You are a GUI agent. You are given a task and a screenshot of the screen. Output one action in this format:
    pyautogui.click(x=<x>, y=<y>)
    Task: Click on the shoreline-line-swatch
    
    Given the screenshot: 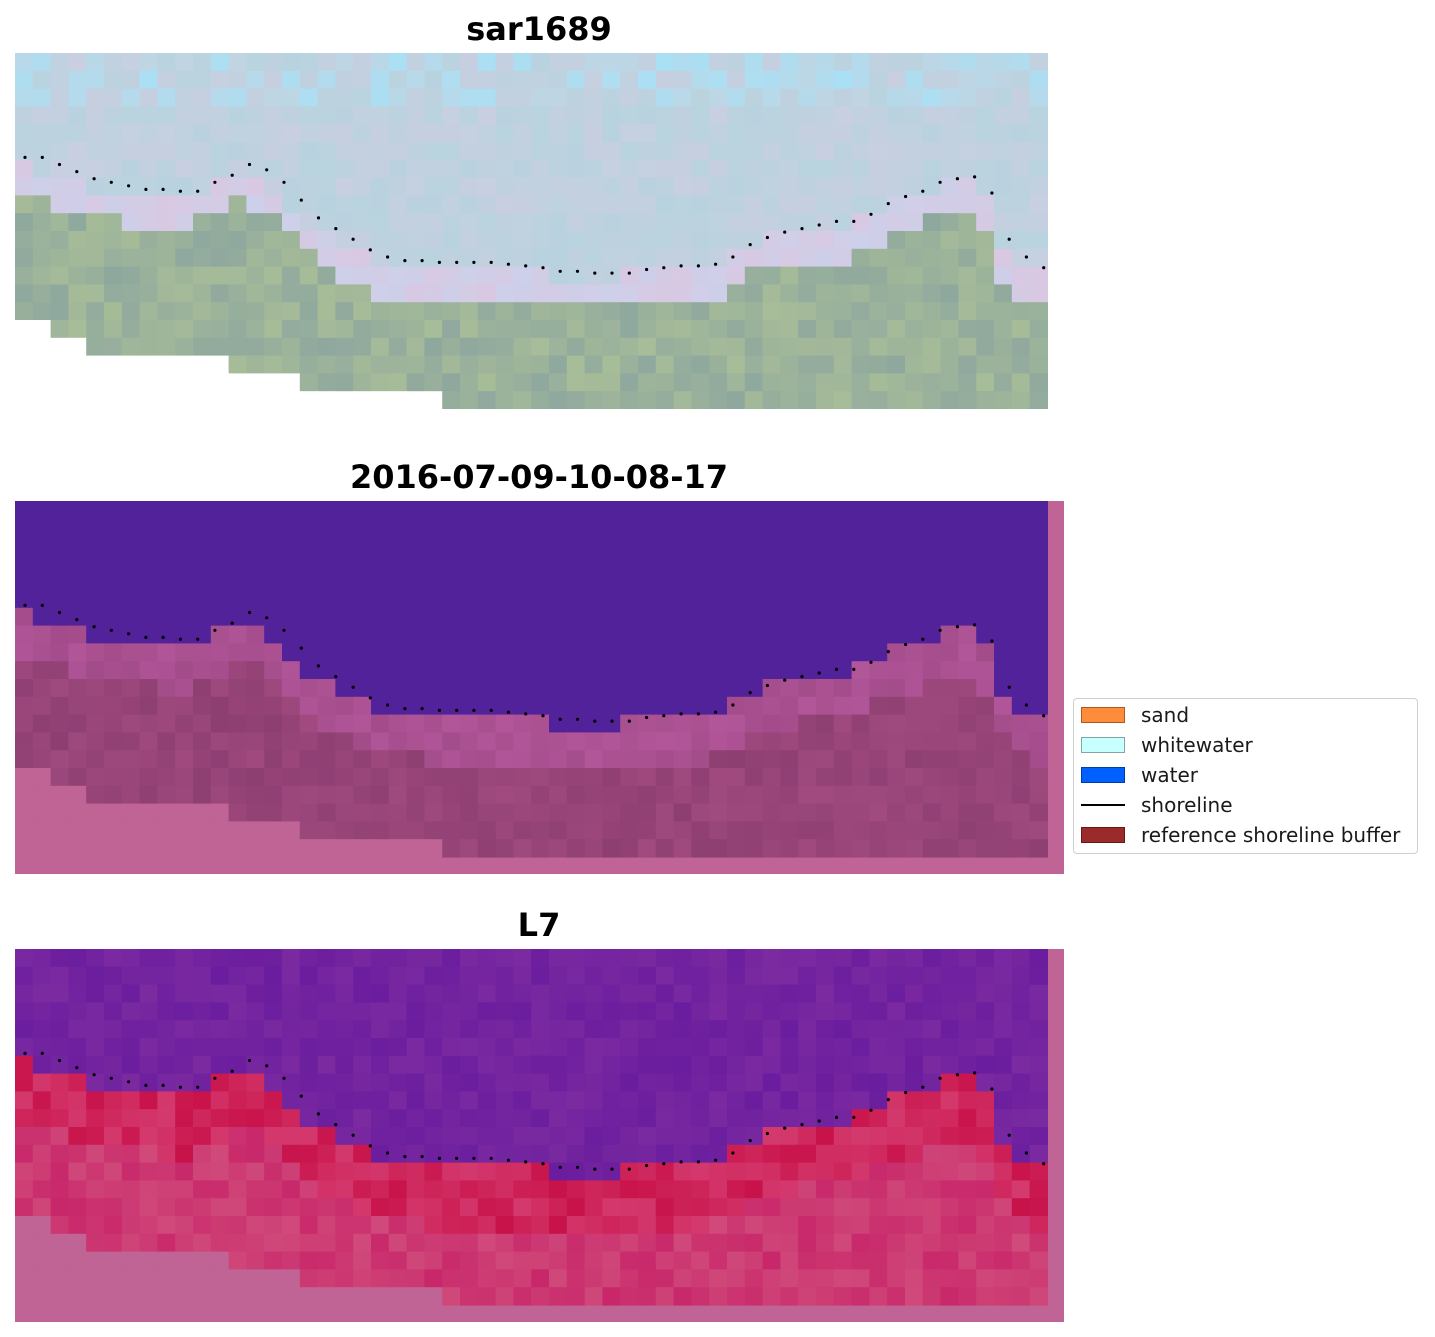 What is the action you would take?
    pyautogui.click(x=1103, y=805)
    